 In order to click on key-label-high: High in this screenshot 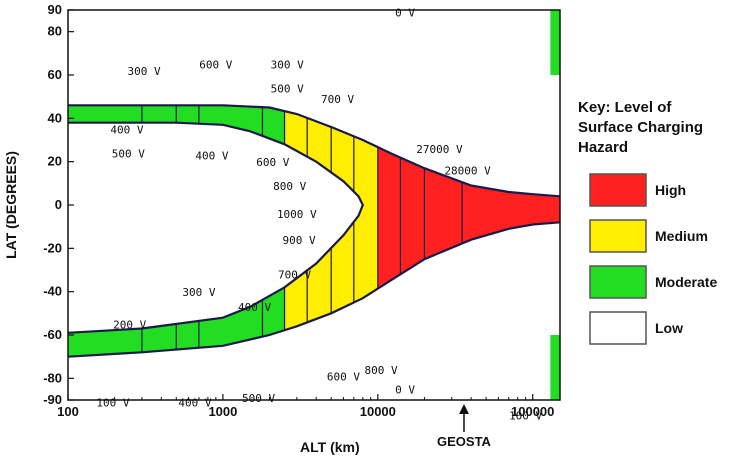, I will do `click(670, 190)`.